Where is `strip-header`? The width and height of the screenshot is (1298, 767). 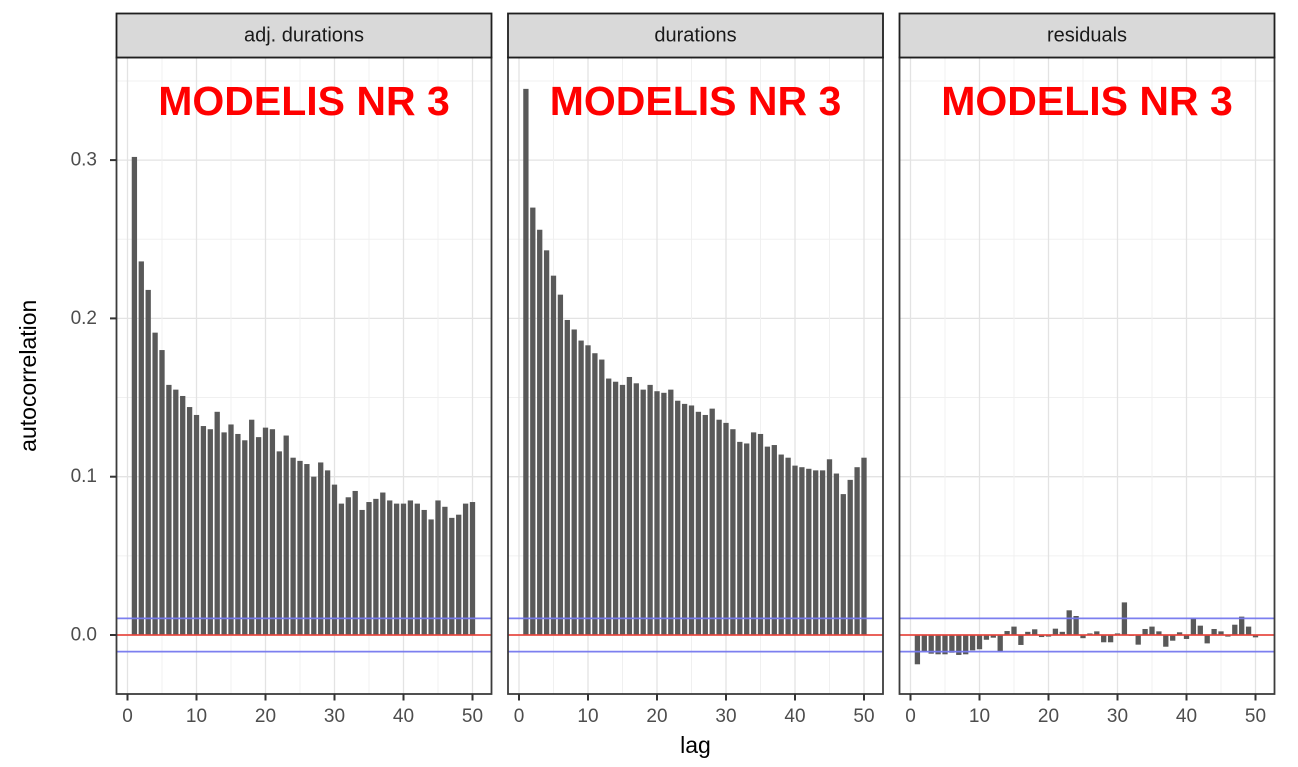
strip-header is located at coordinates (695, 35).